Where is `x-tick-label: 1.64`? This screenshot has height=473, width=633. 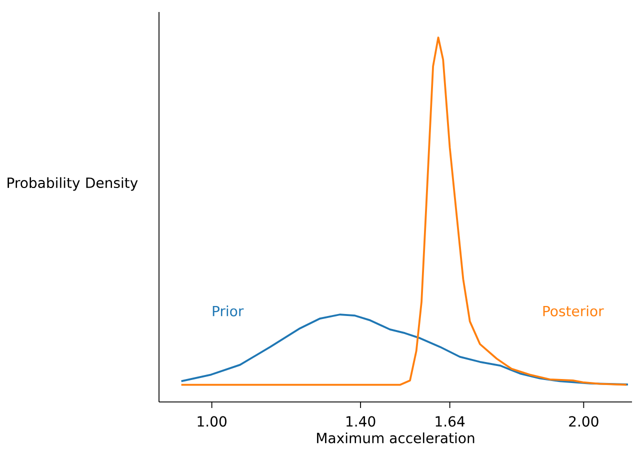
x-tick-label: 1.64 is located at coordinates (450, 421).